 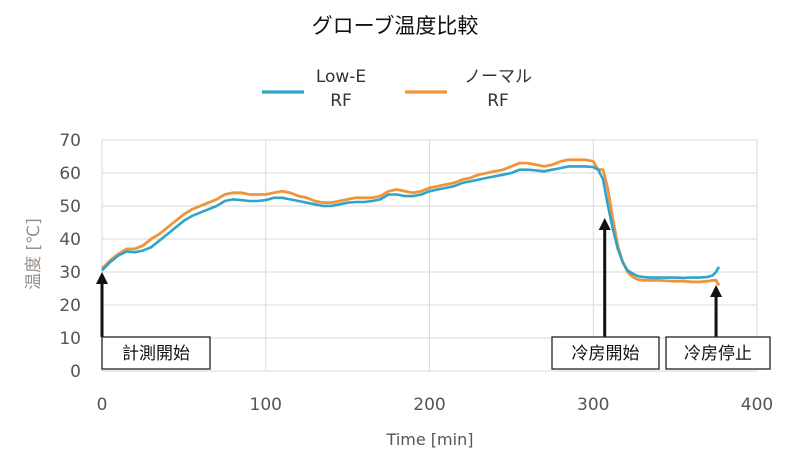 What do you see at coordinates (757, 405) in the screenshot?
I see `x-tick-label: 400` at bounding box center [757, 405].